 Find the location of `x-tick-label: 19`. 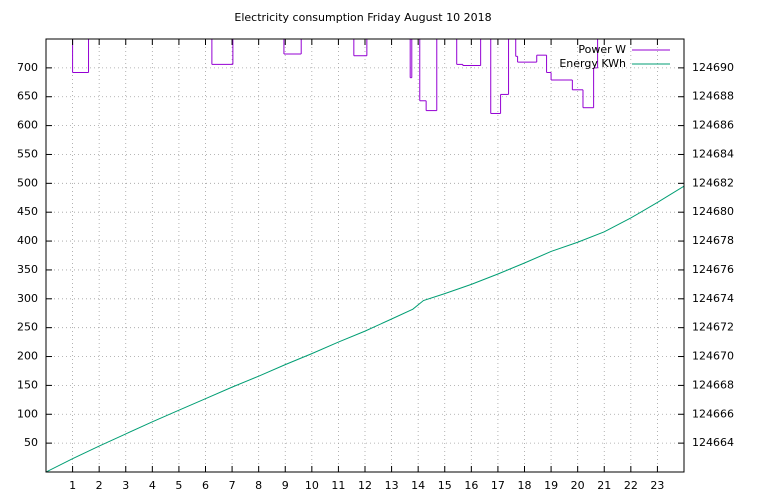

x-tick-label: 19 is located at coordinates (551, 485).